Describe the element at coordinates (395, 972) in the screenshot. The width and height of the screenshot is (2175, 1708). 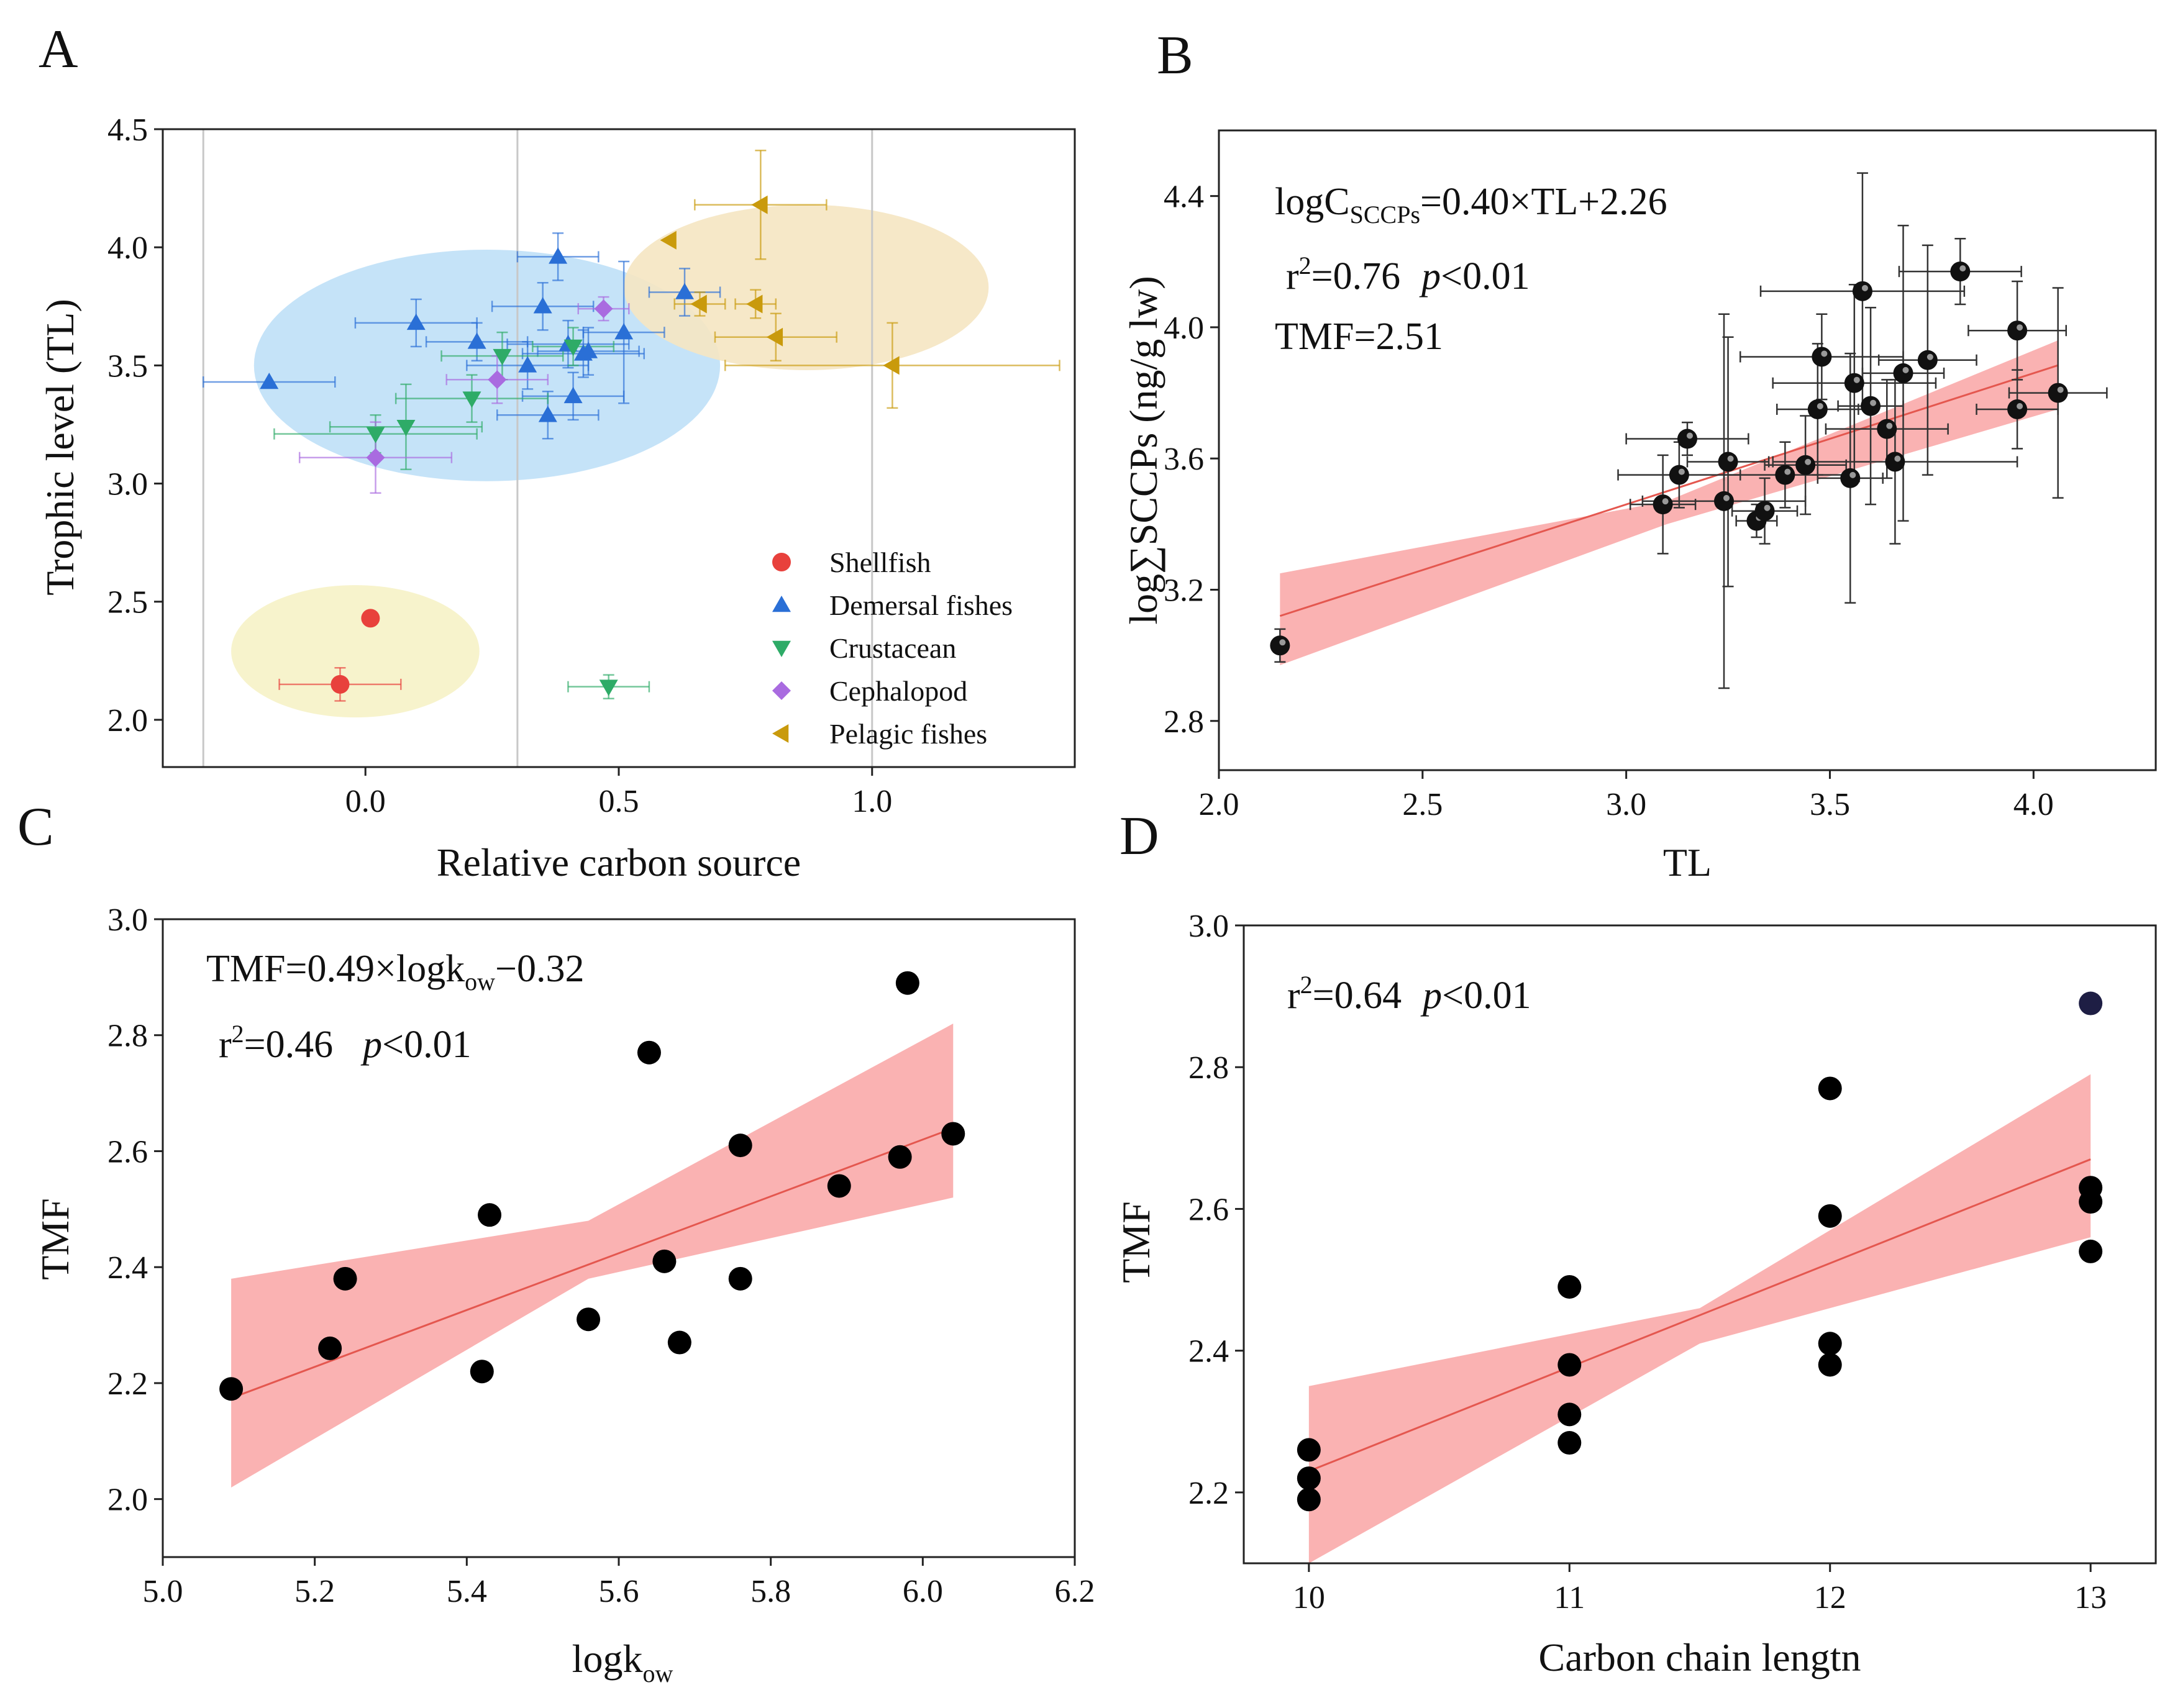
I see `panel-c-equation: TMF=0.49×logkow−0.32` at that location.